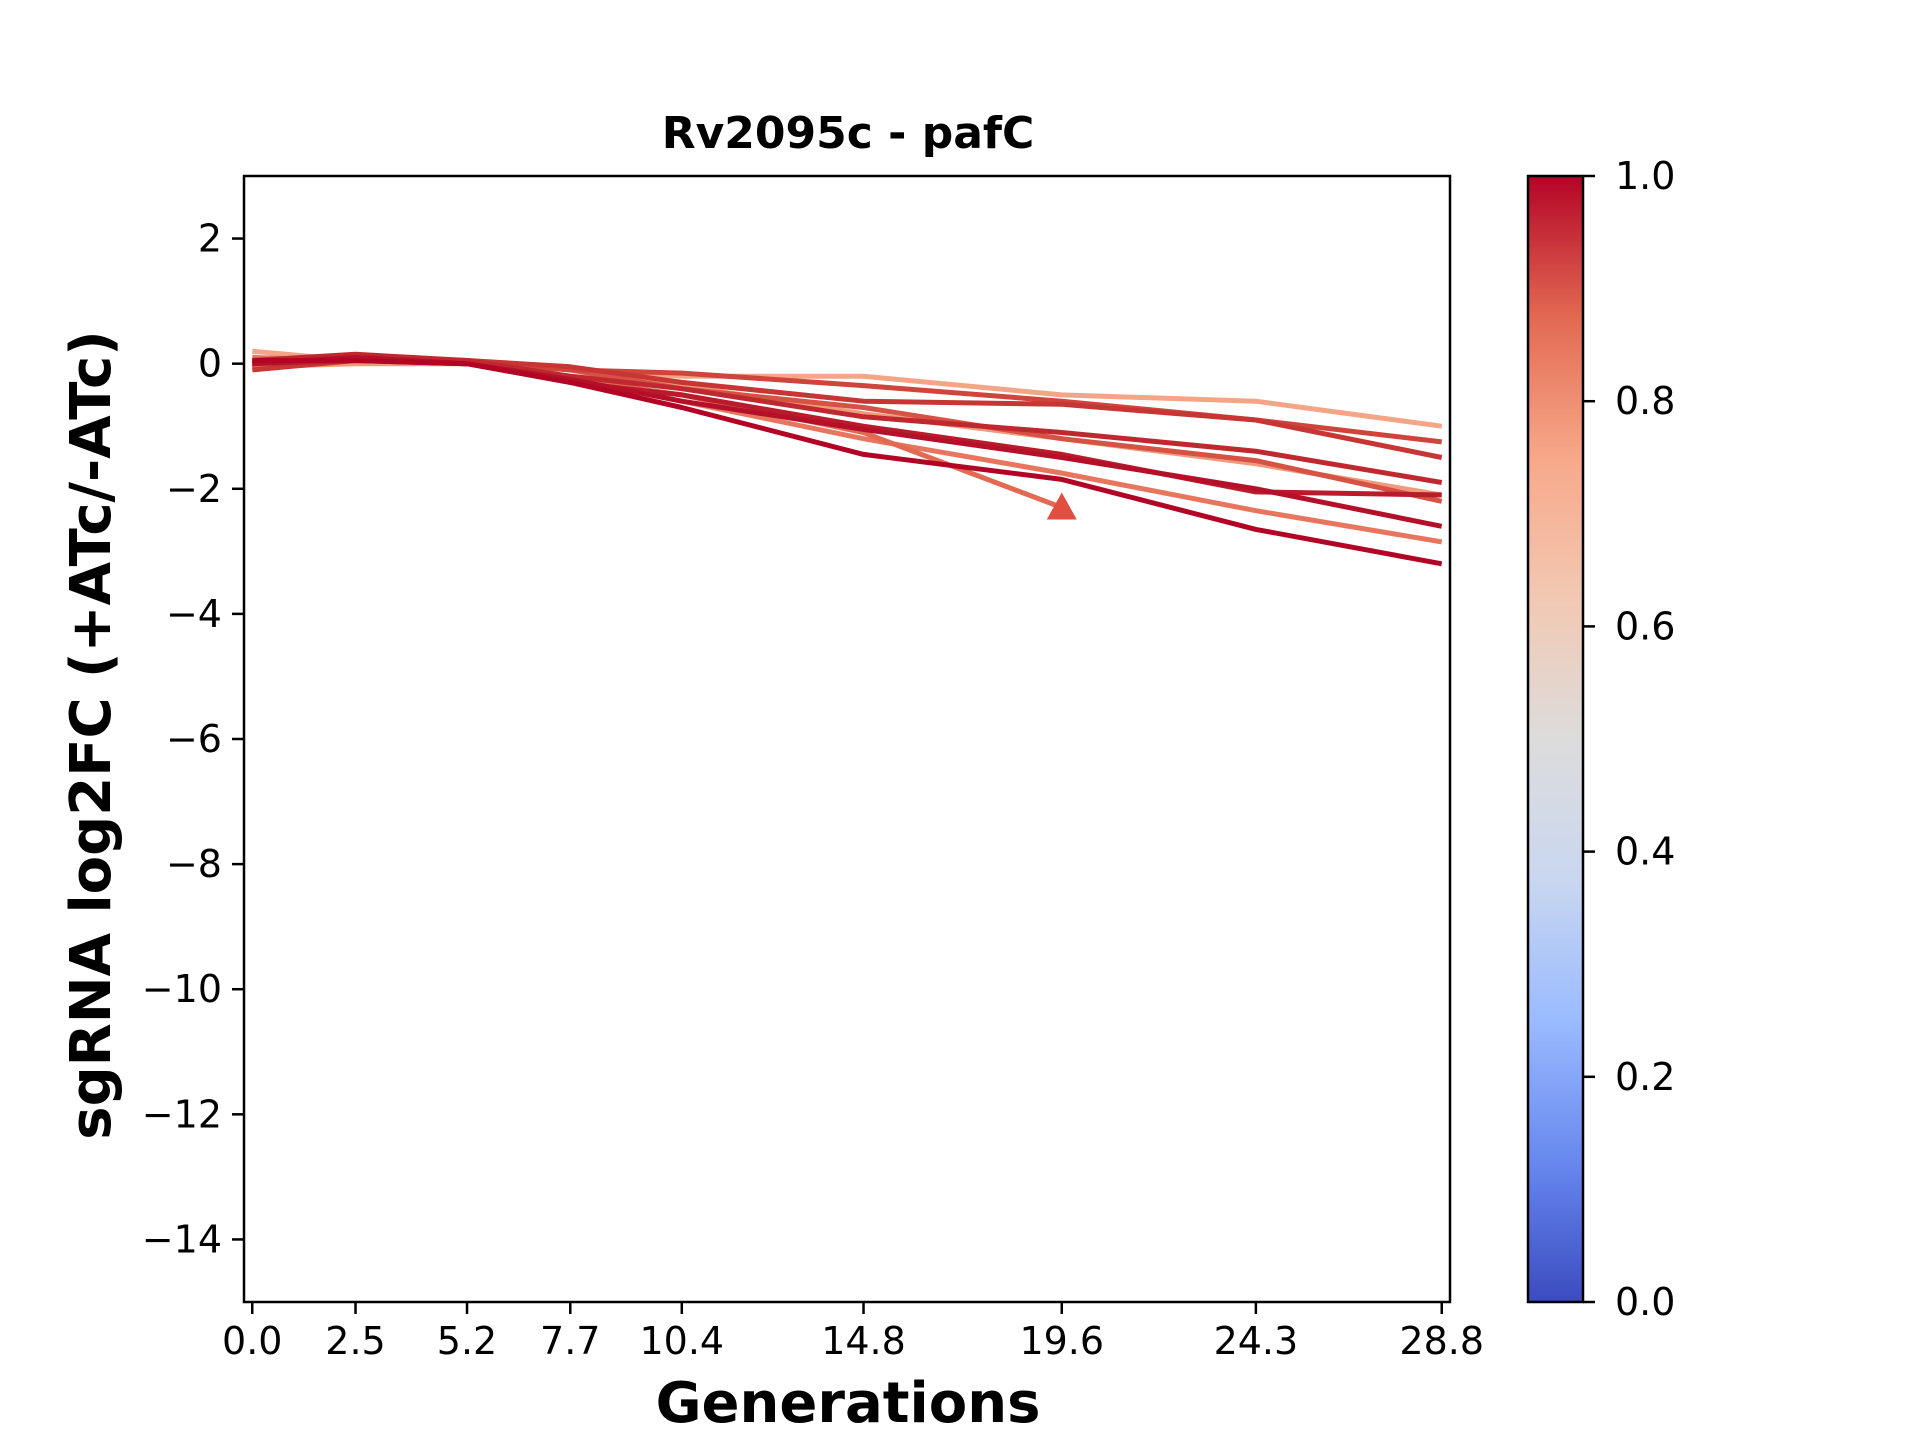 The width and height of the screenshot is (1920, 1440). I want to click on colorbar-tick-label: 0.6, so click(1645, 626).